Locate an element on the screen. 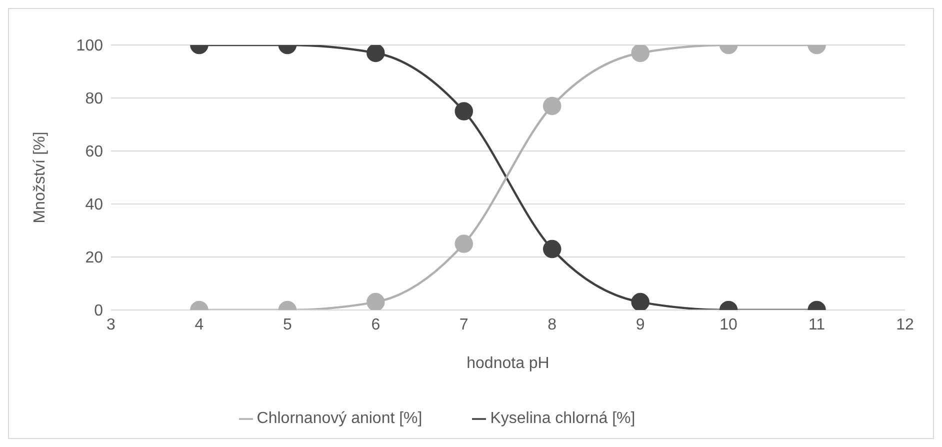 This screenshot has height=447, width=942. legend-label: Chlornanový aniont [%] is located at coordinates (339, 418).